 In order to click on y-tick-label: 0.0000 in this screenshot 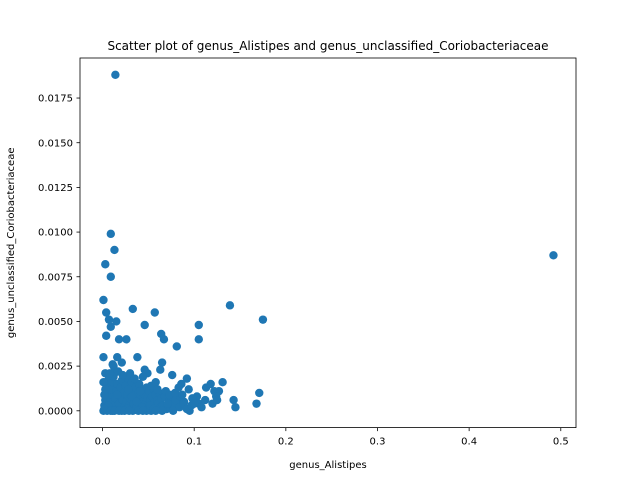, I will do `click(55, 411)`.